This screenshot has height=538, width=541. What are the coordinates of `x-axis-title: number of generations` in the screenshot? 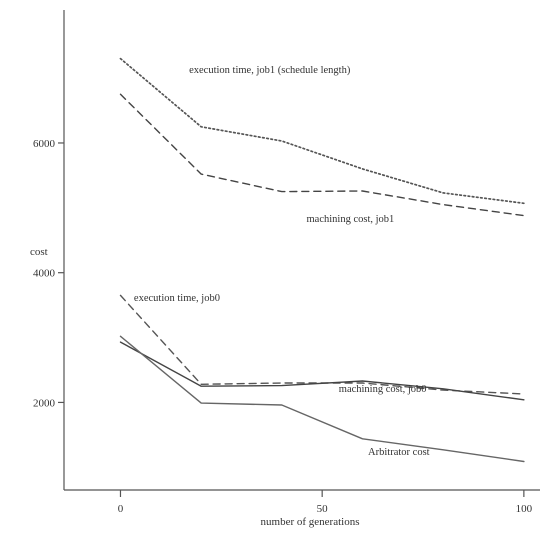 It's located at (310, 522).